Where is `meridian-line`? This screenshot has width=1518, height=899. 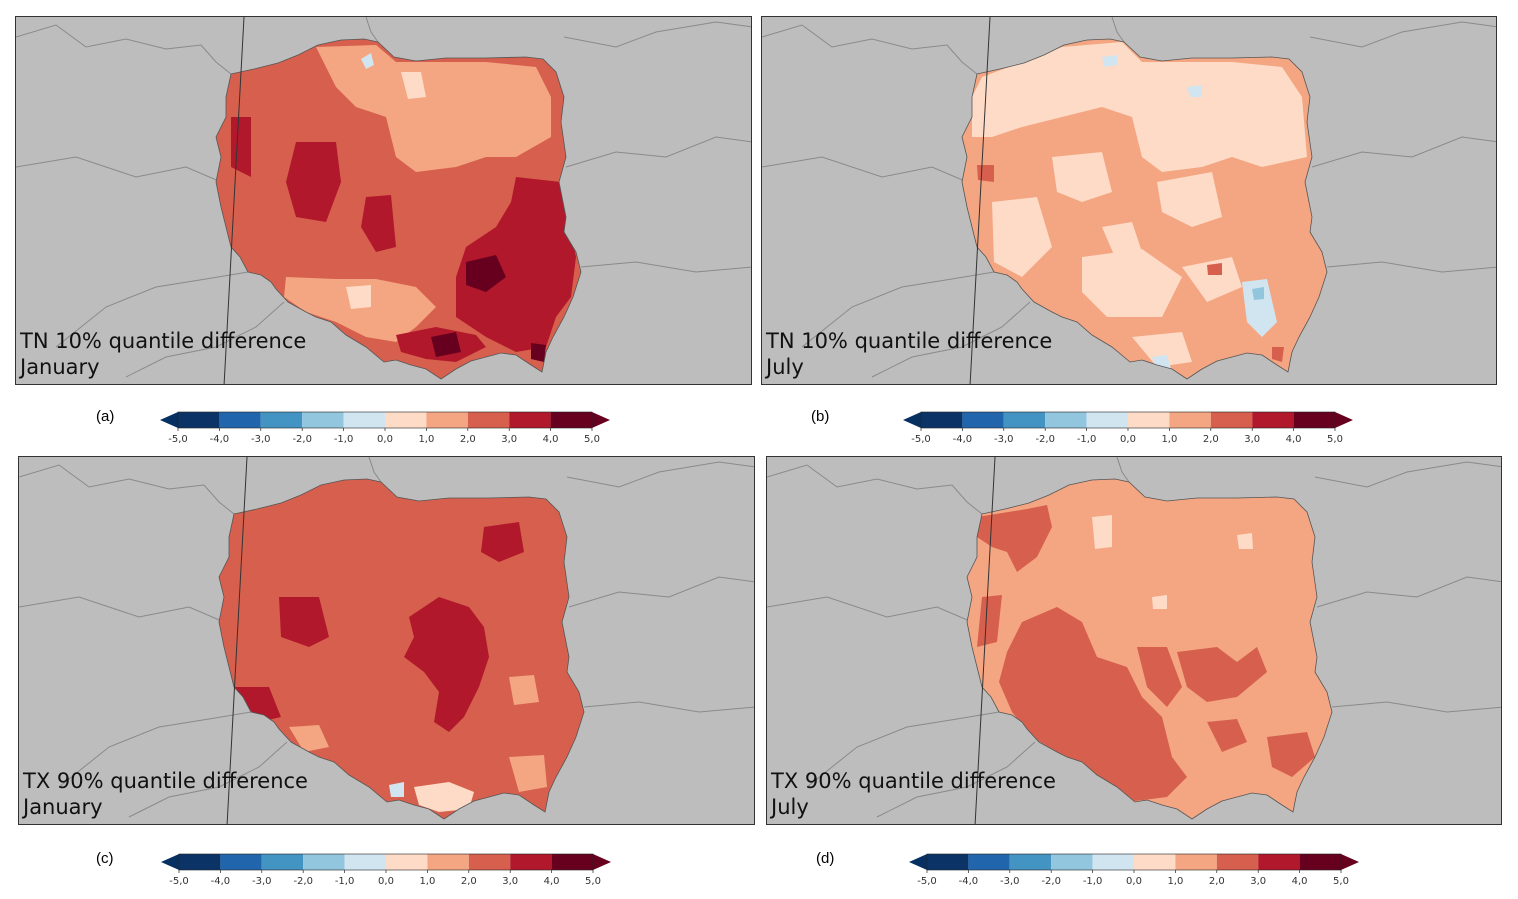
meridian-line is located at coordinates (234, 200).